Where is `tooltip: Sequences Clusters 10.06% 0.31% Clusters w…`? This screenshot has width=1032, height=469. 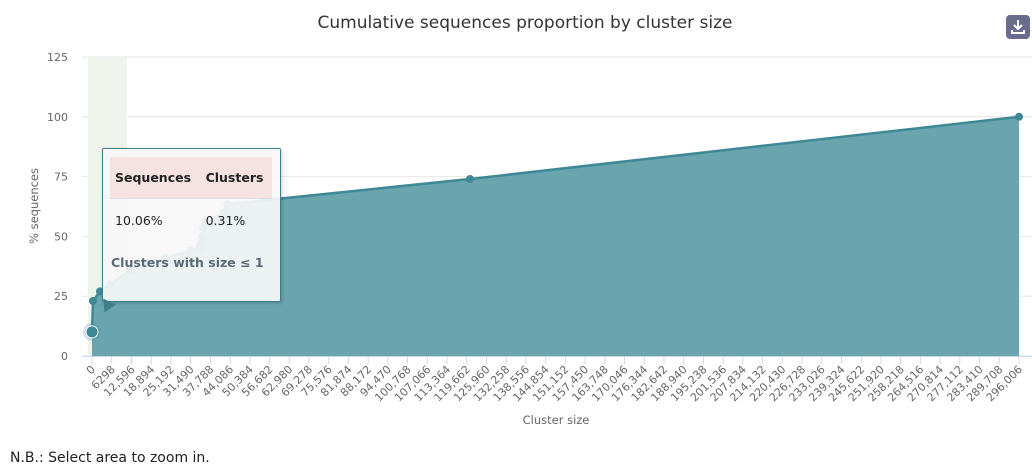
tooltip: Sequences Clusters 10.06% 0.31% Clusters w… is located at coordinates (191, 225).